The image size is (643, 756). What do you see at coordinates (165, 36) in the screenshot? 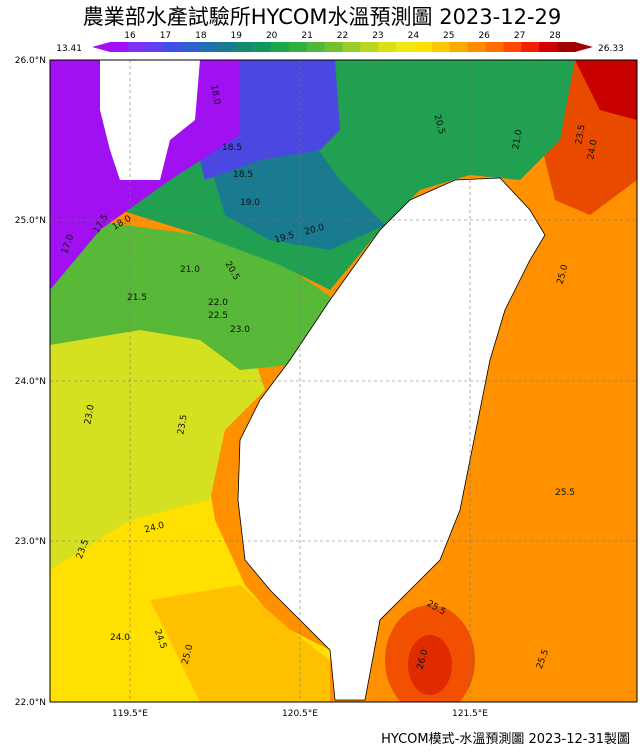
I see `colorbar-tick-label: 17` at bounding box center [165, 36].